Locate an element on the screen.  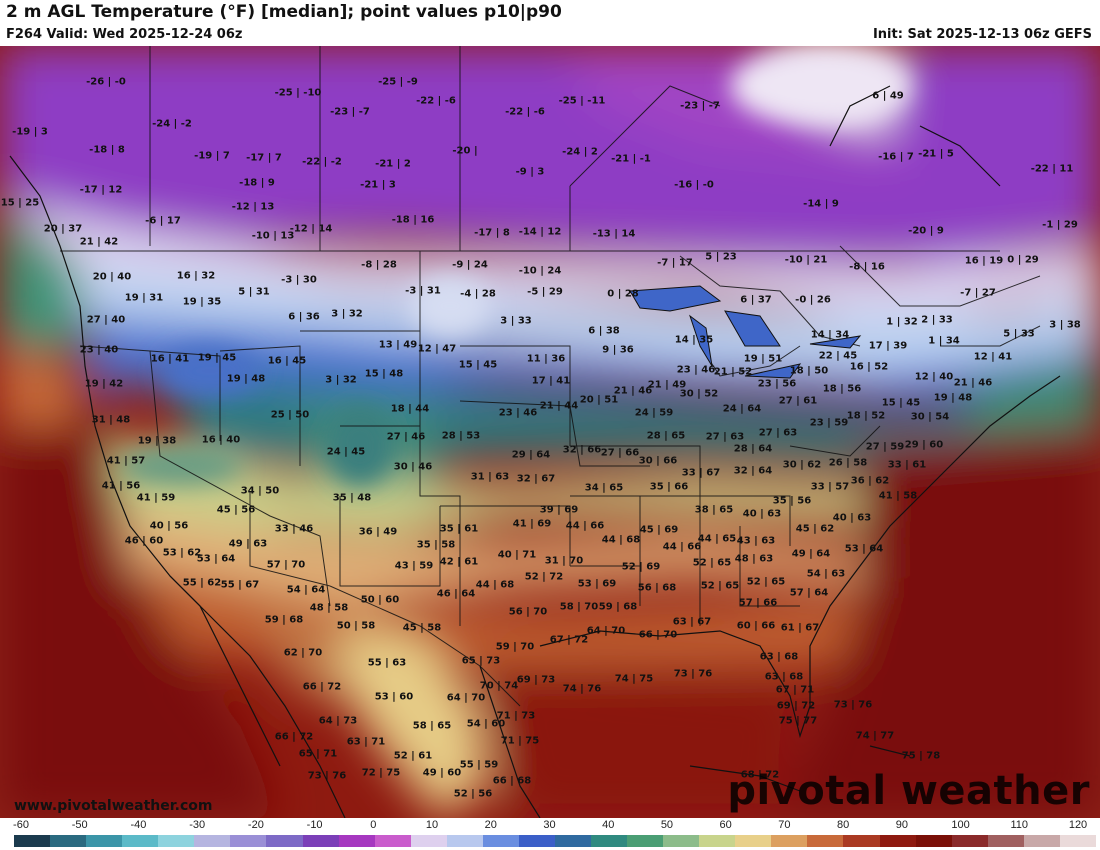
point-value: 50 | 60 is located at coordinates (380, 600).